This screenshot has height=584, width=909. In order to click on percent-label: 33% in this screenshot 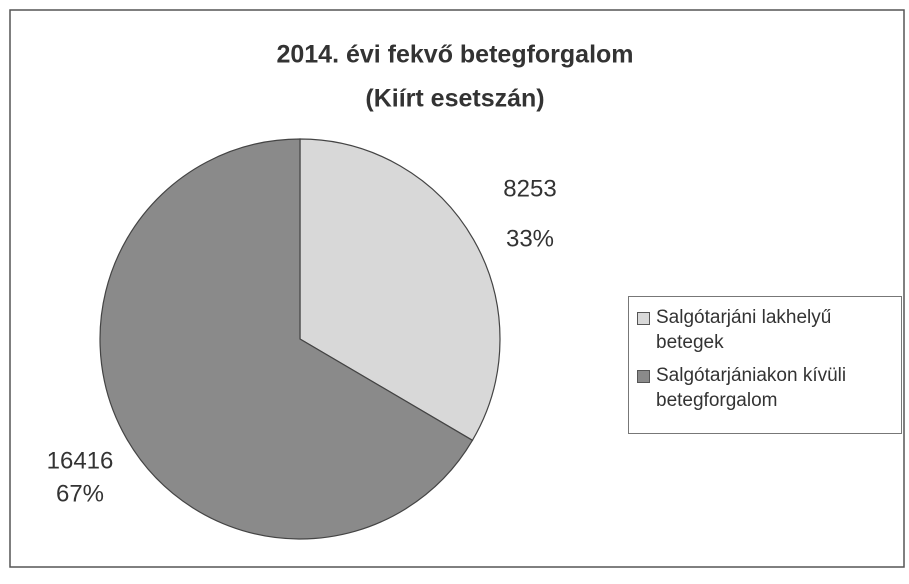, I will do `click(530, 238)`.